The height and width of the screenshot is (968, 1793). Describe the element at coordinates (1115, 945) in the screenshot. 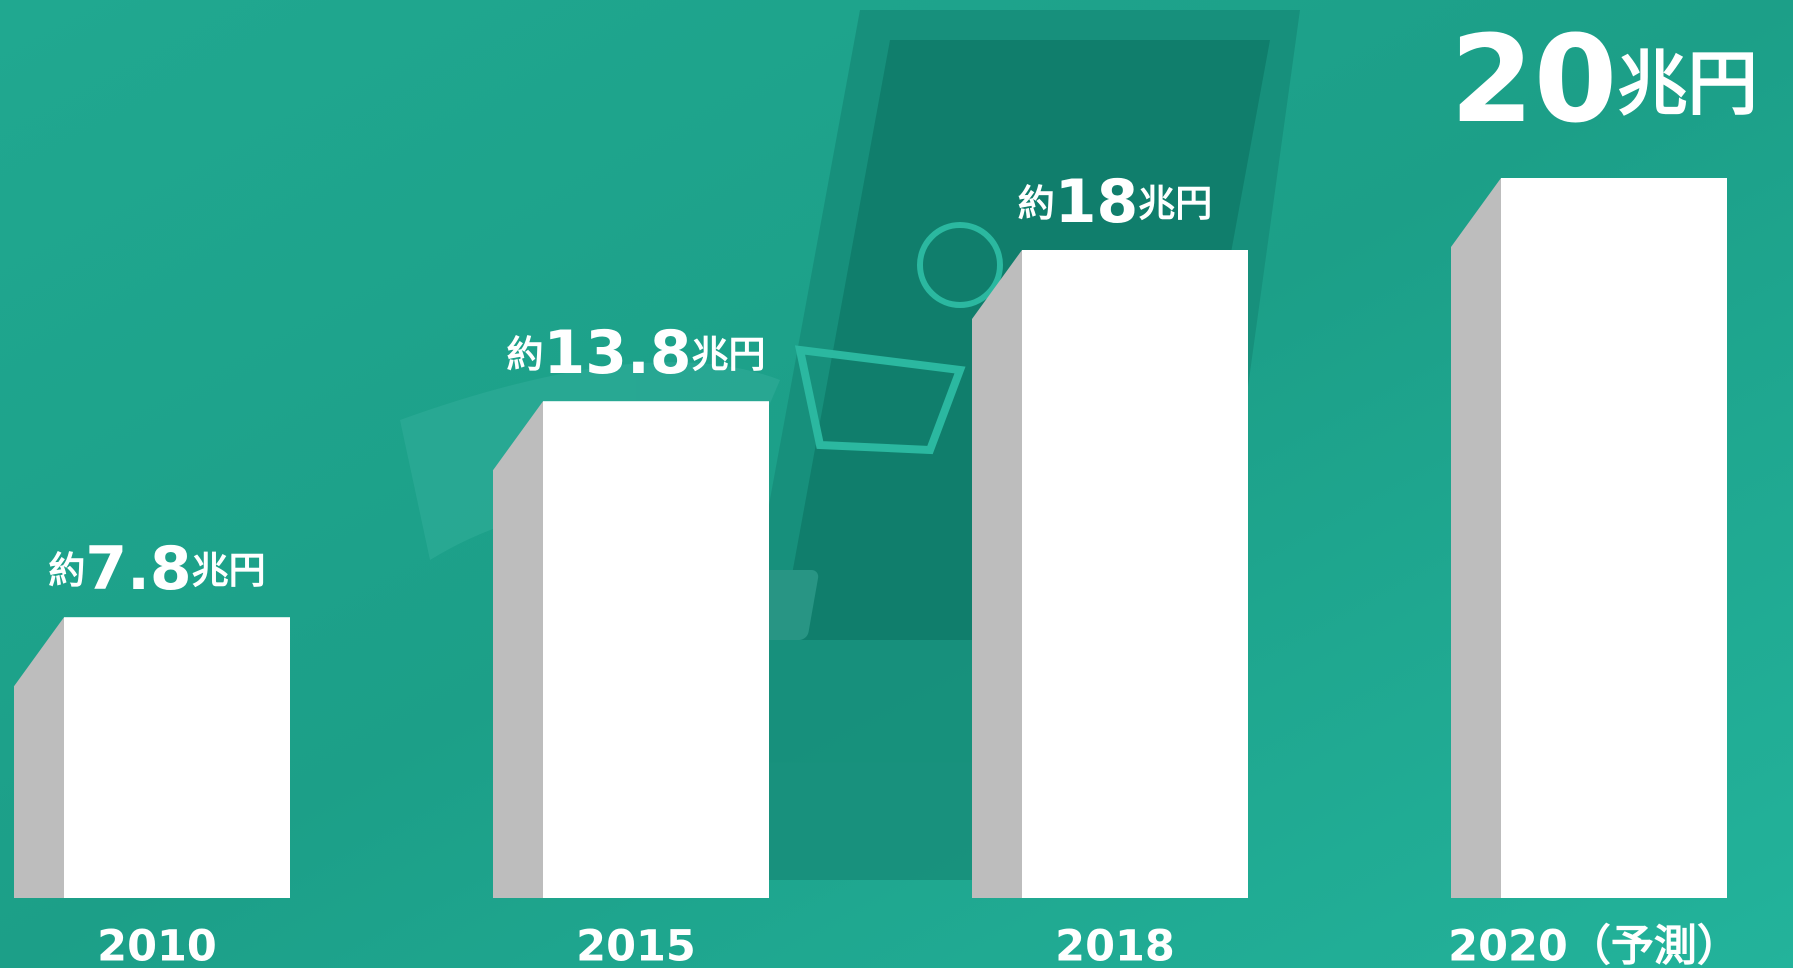

I see `x-tick-label: 2018` at that location.